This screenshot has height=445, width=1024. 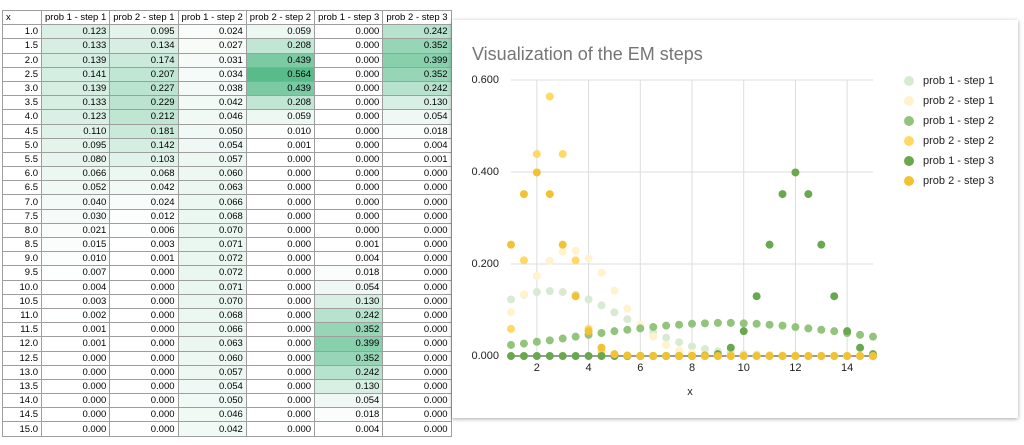 I want to click on row: 13.0 0.000 0.000 0.057 0.000 0.242 0.000, so click(x=227, y=372).